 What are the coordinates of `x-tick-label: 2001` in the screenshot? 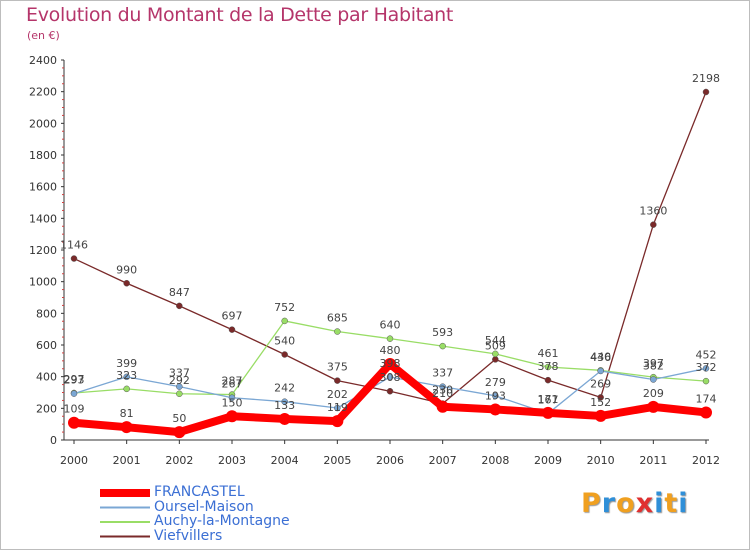 It's located at (127, 460).